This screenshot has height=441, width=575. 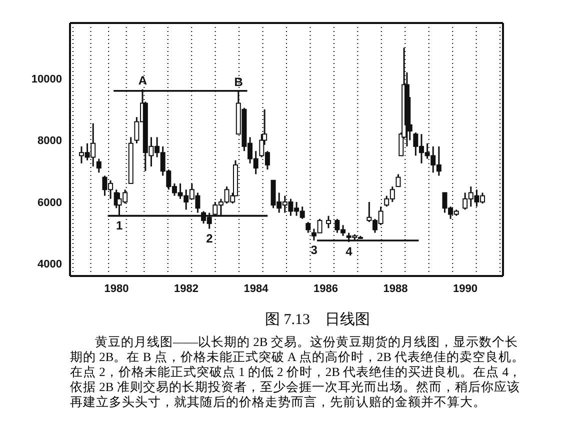 I want to click on caption: 图 7.13 日线图, so click(x=317, y=319).